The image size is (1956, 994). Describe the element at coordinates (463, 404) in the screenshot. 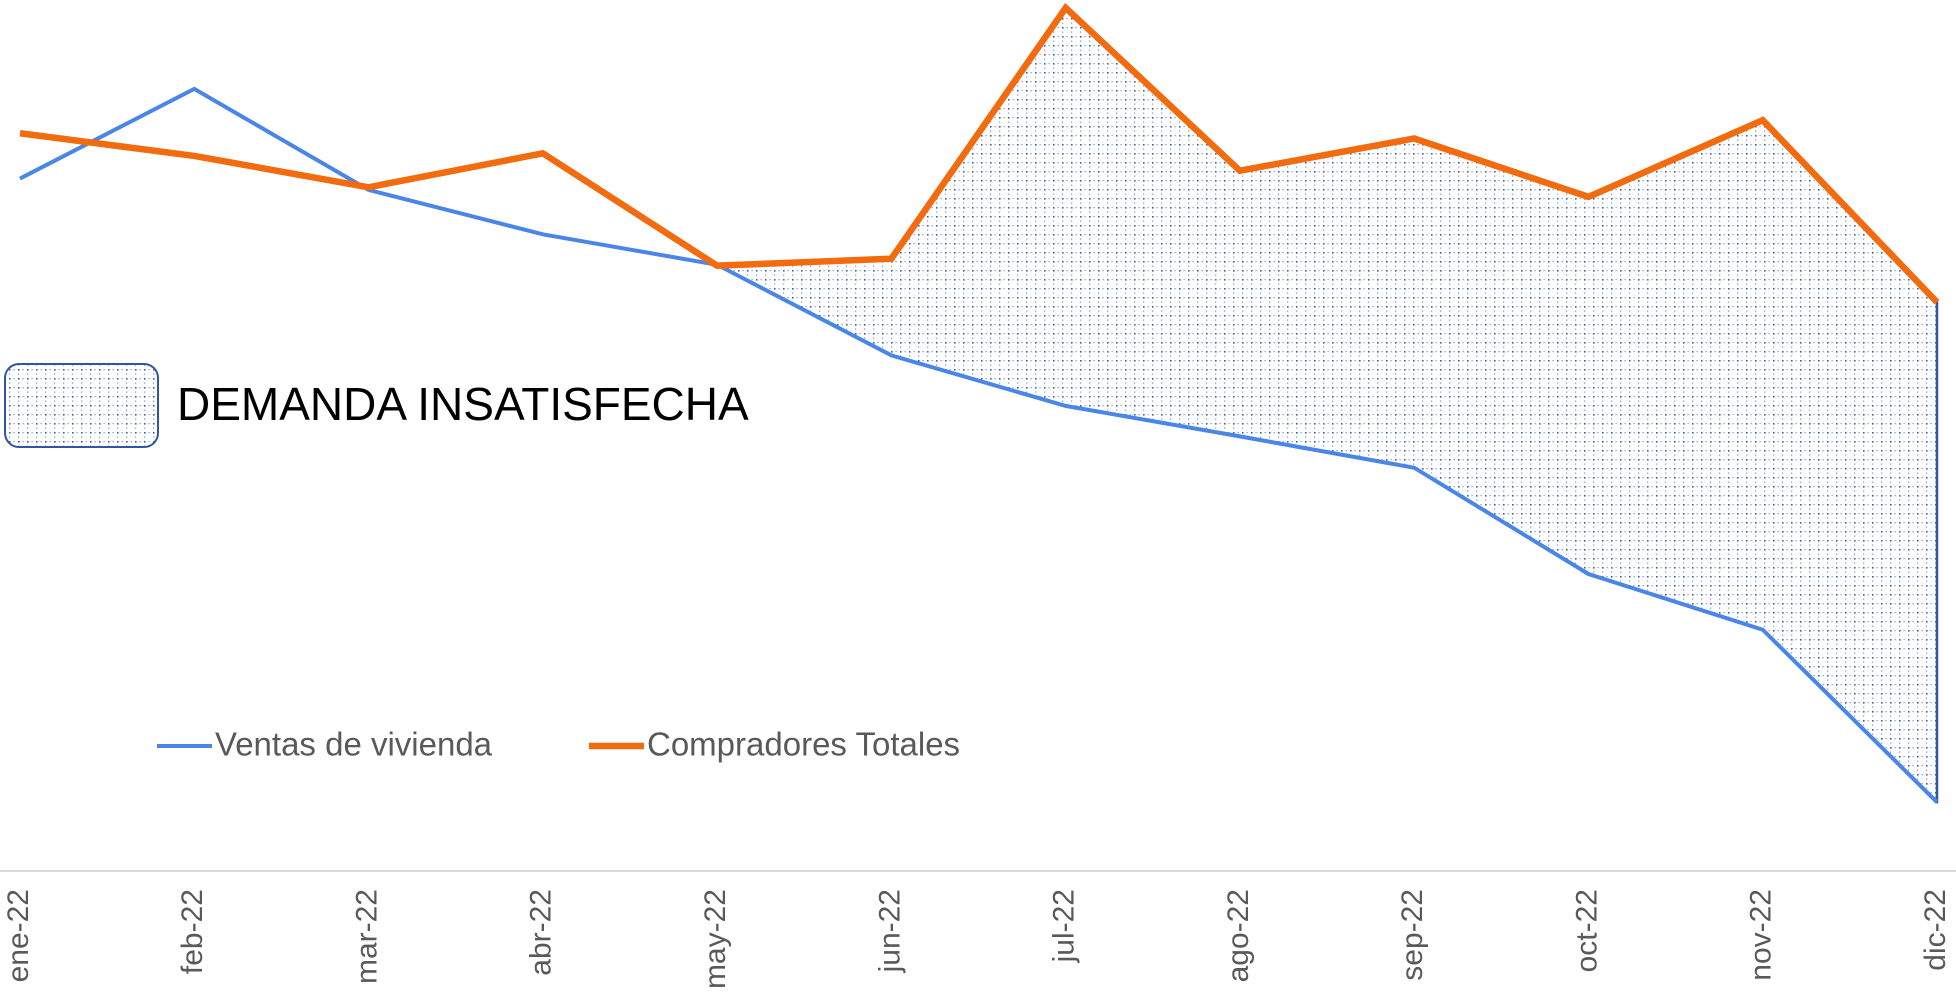

I see `annotation-text: DEMANDA INSATISFECHA` at that location.